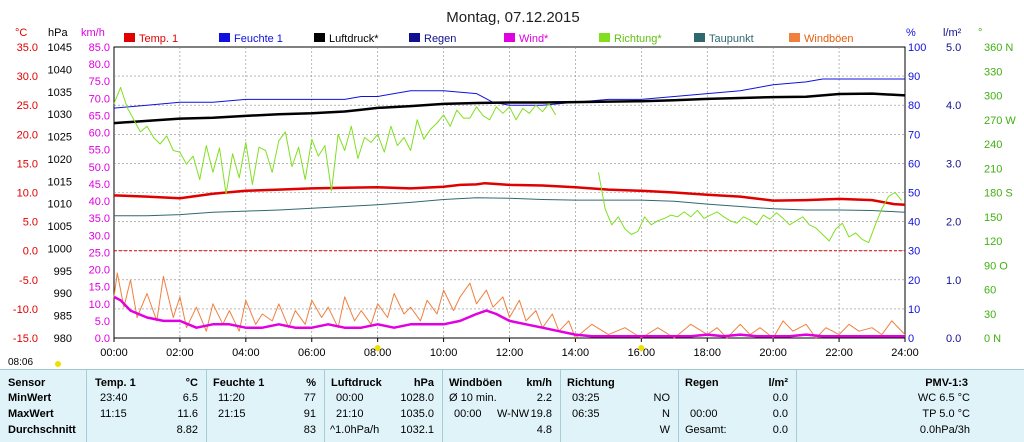 The image size is (1024, 442). I want to click on direction-header: Richtung, so click(591, 383).